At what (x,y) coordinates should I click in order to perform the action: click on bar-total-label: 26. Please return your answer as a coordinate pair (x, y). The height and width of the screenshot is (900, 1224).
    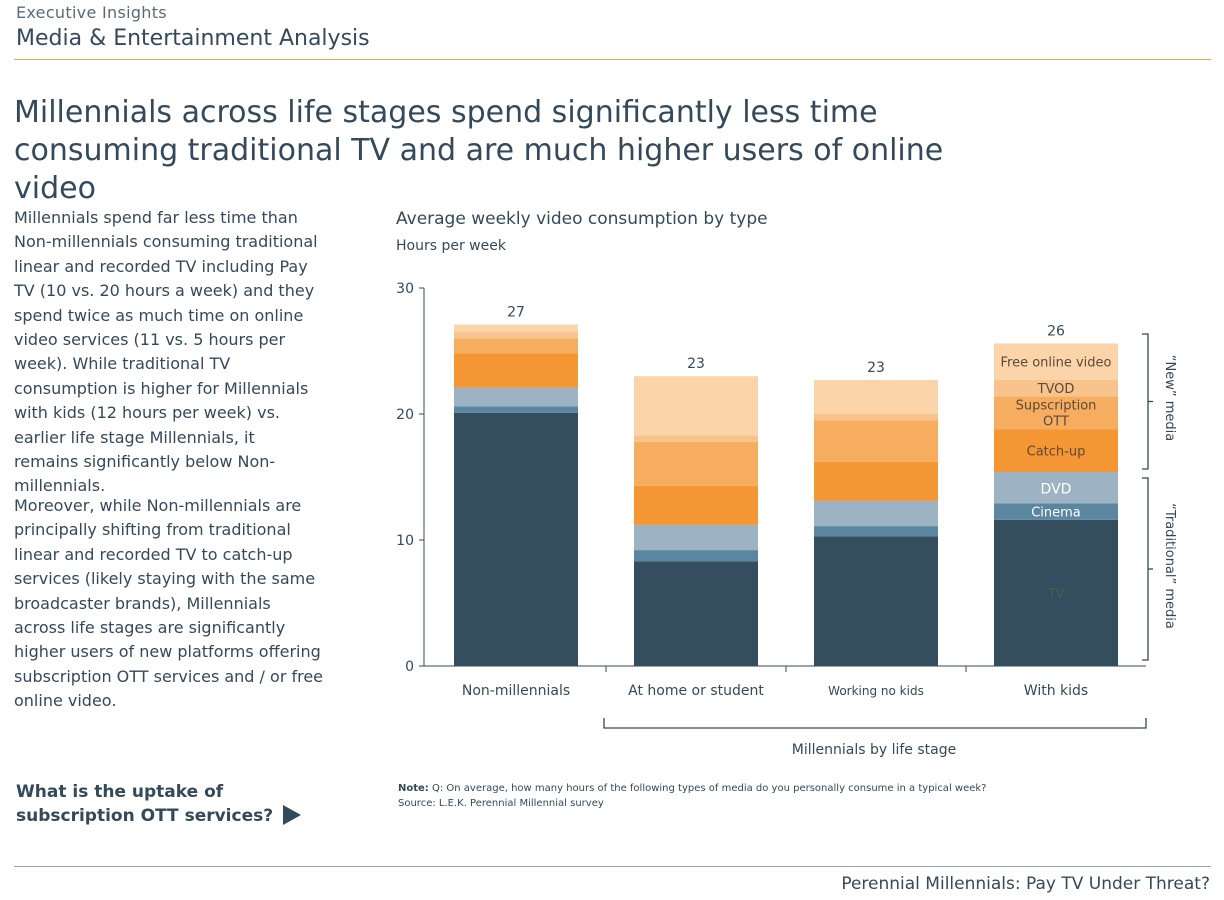
    Looking at the image, I should click on (1056, 331).